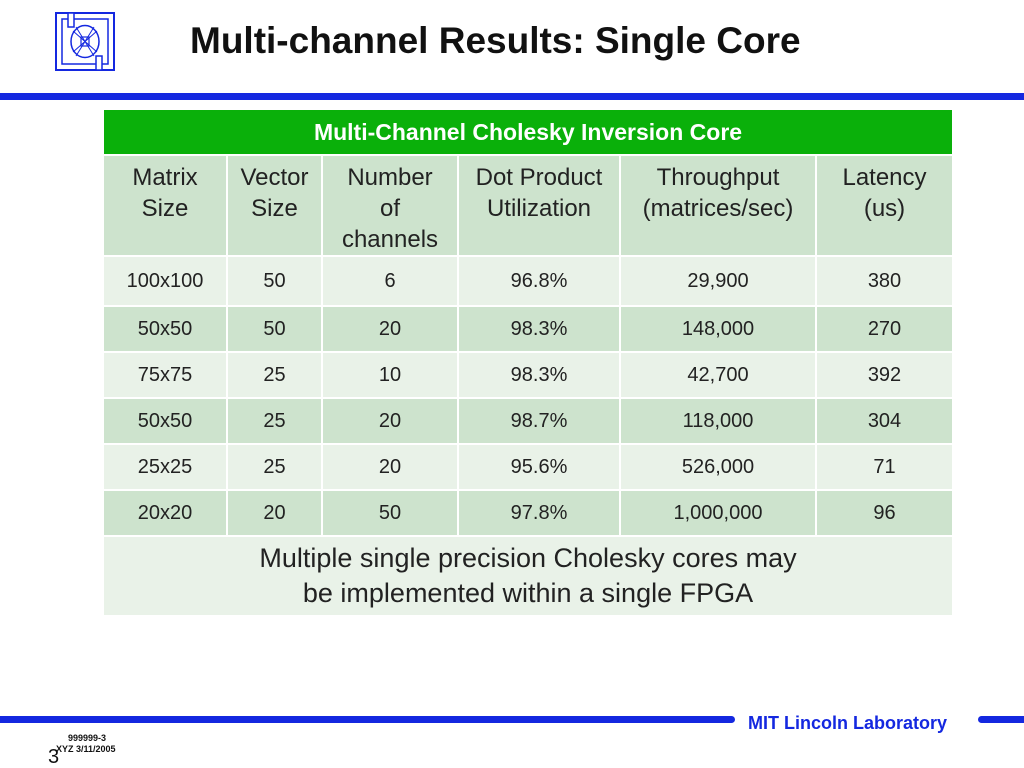 Image resolution: width=1024 pixels, height=768 pixels. I want to click on logo-icon, so click(85, 41).